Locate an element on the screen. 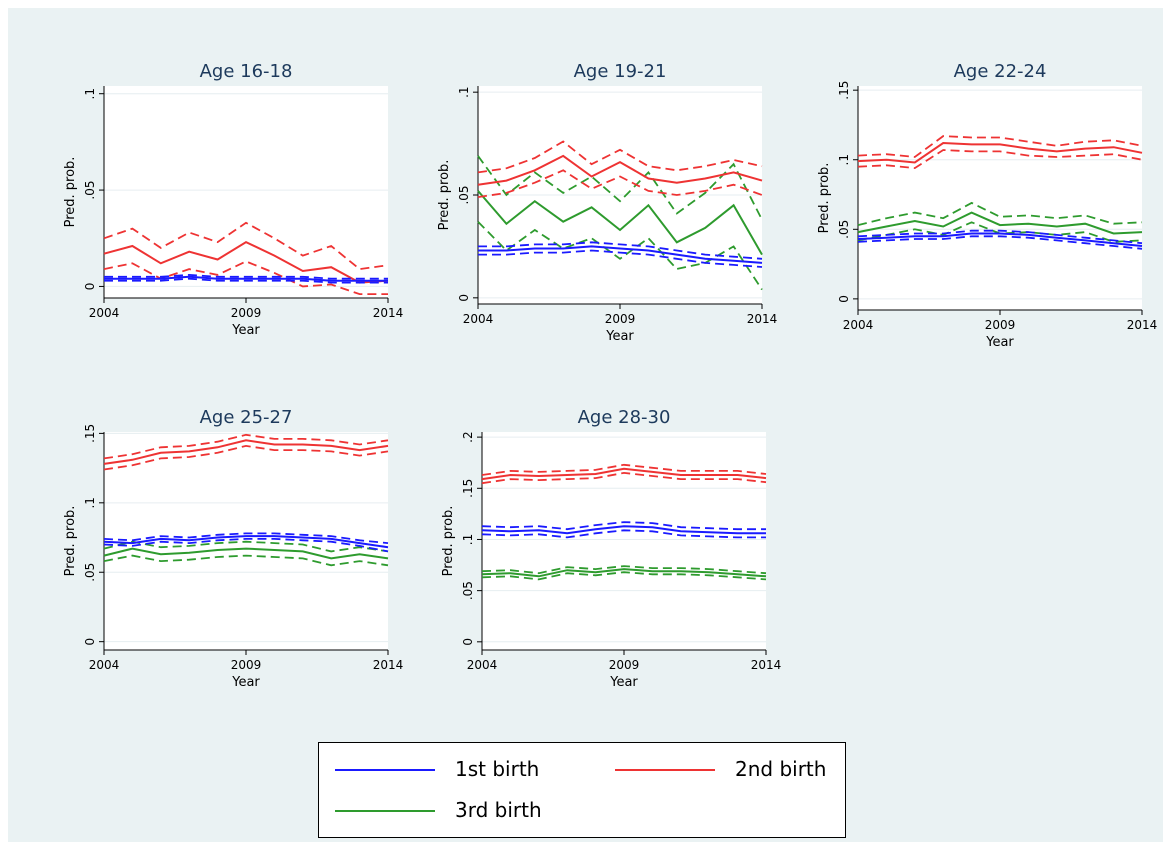 Image resolution: width=1167 pixels, height=845 pixels. y-tick-label: .2 is located at coordinates (468, 436).